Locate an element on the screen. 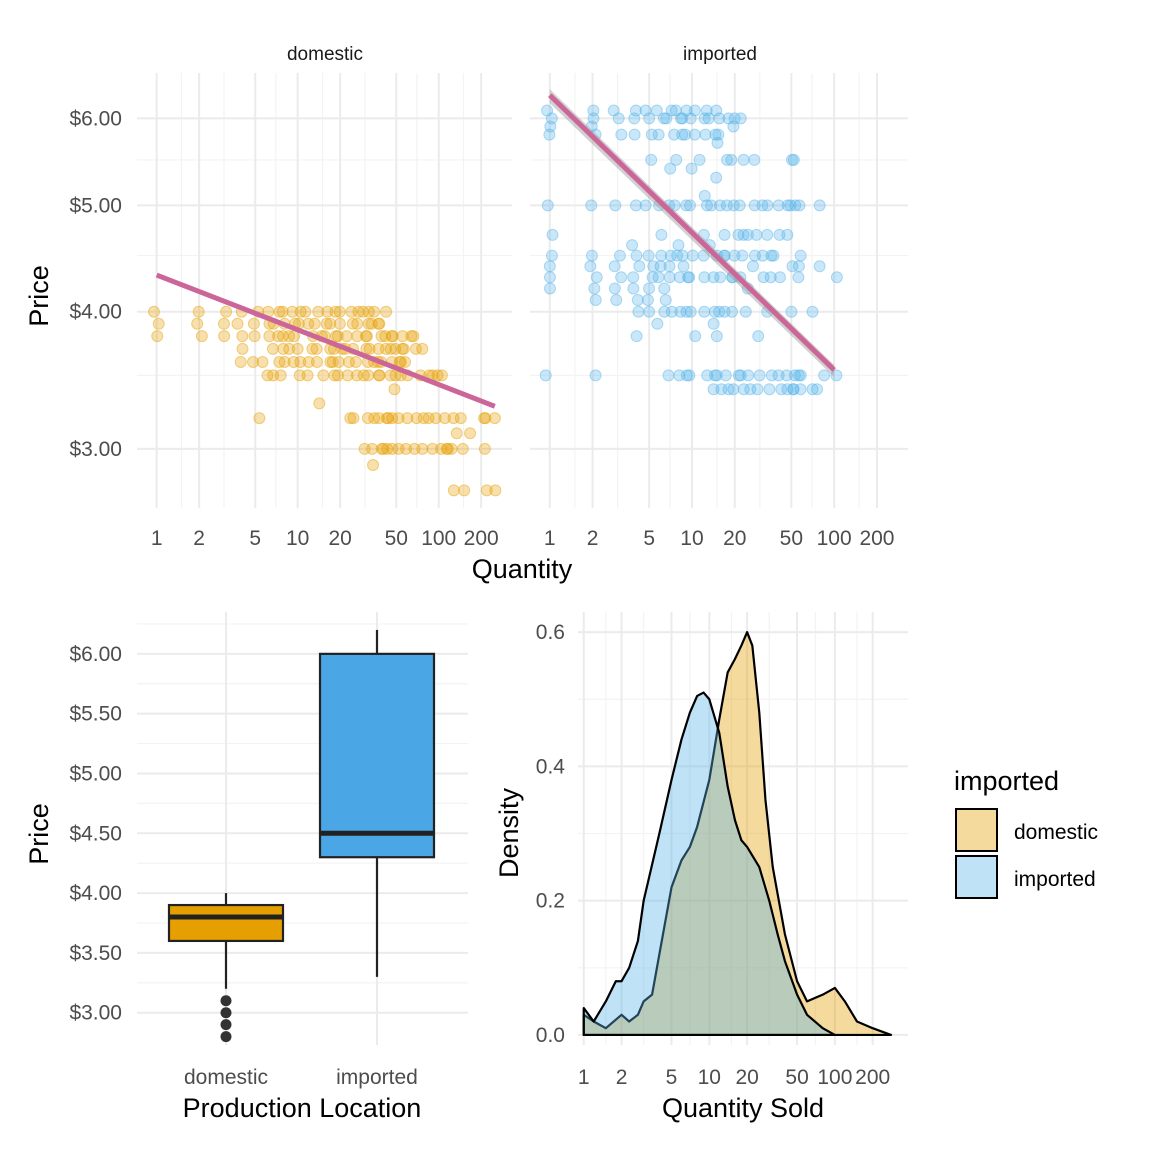 Image resolution: width=1152 pixels, height=1152 pixels. box-outlier is located at coordinates (226, 1001).